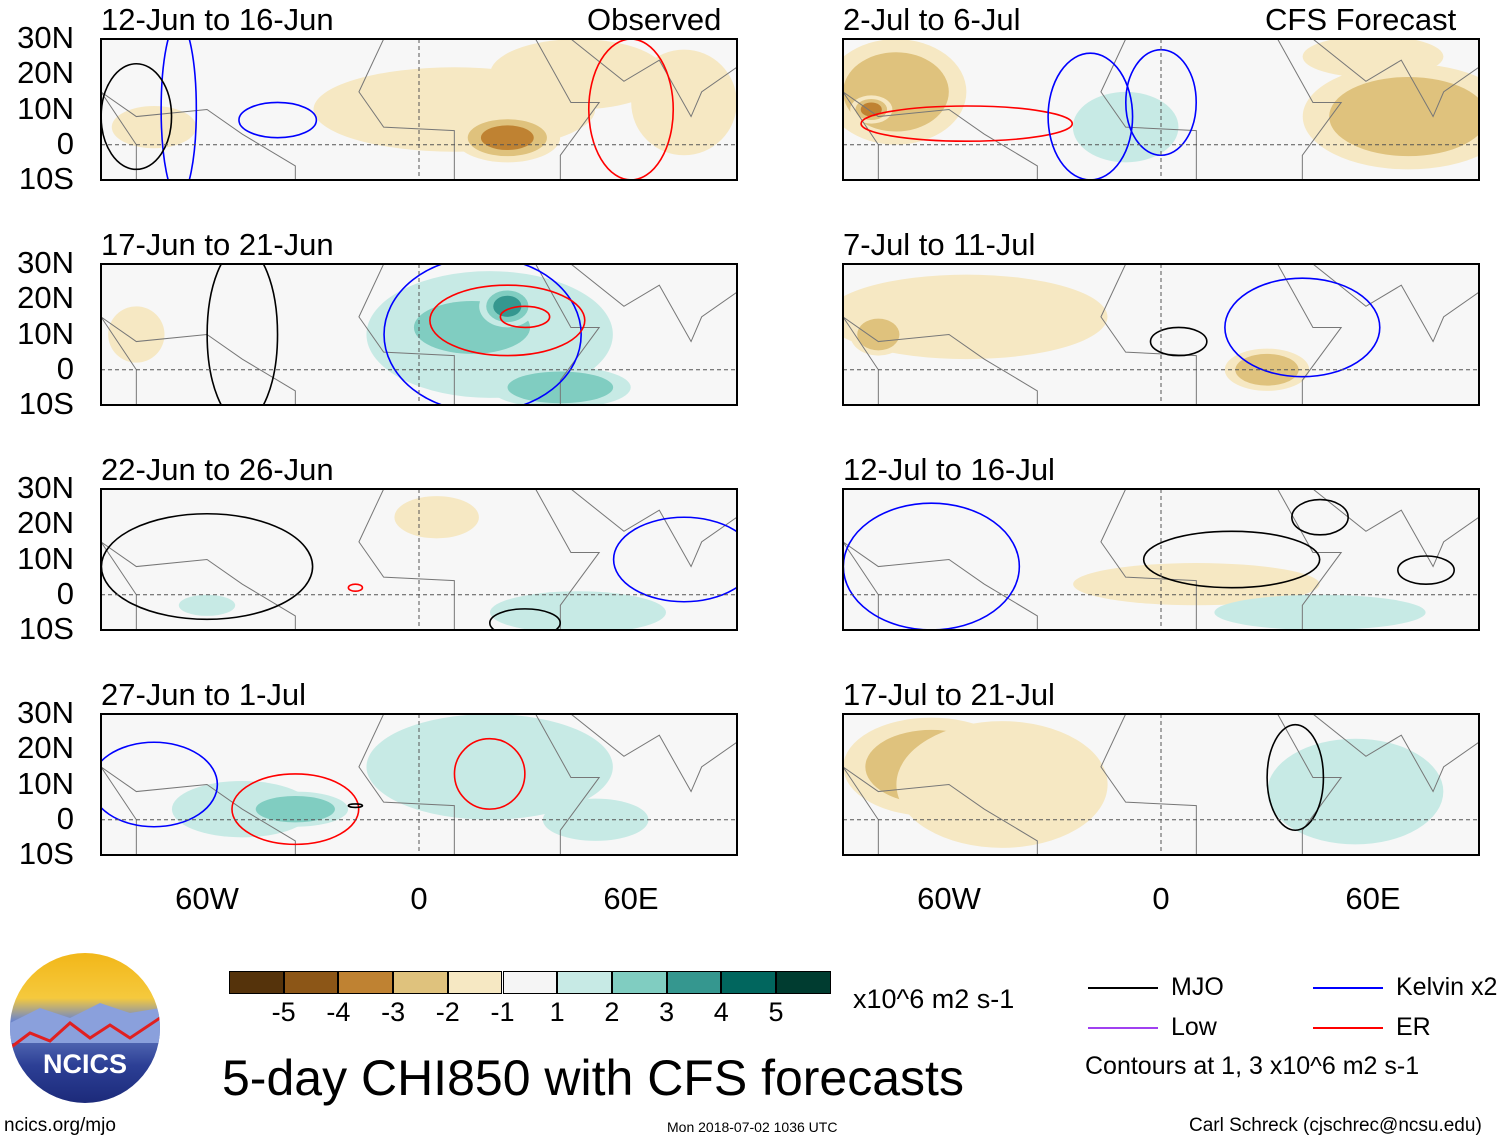 The height and width of the screenshot is (1142, 1510). Describe the element at coordinates (1361, 19) in the screenshot. I see `forecast-label: CFS Forecast` at that location.